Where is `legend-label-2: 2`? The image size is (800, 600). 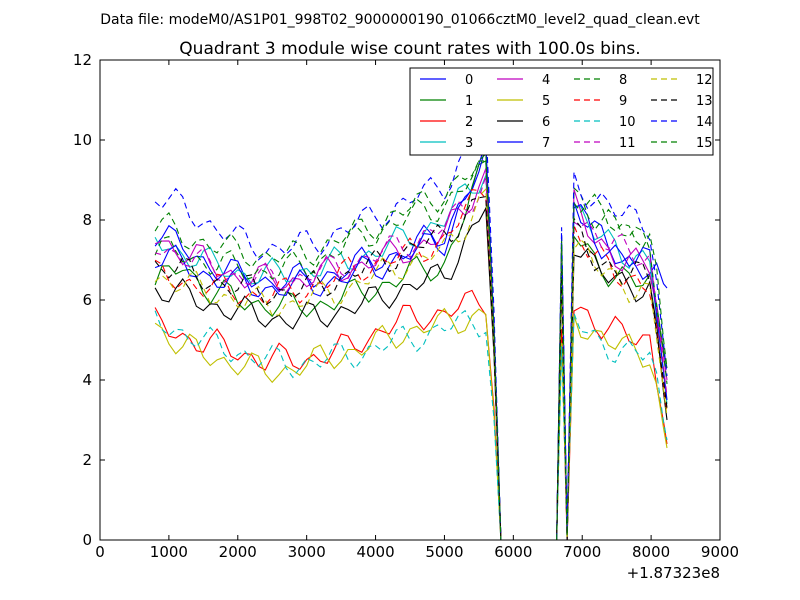 legend-label-2: 2 is located at coordinates (469, 122).